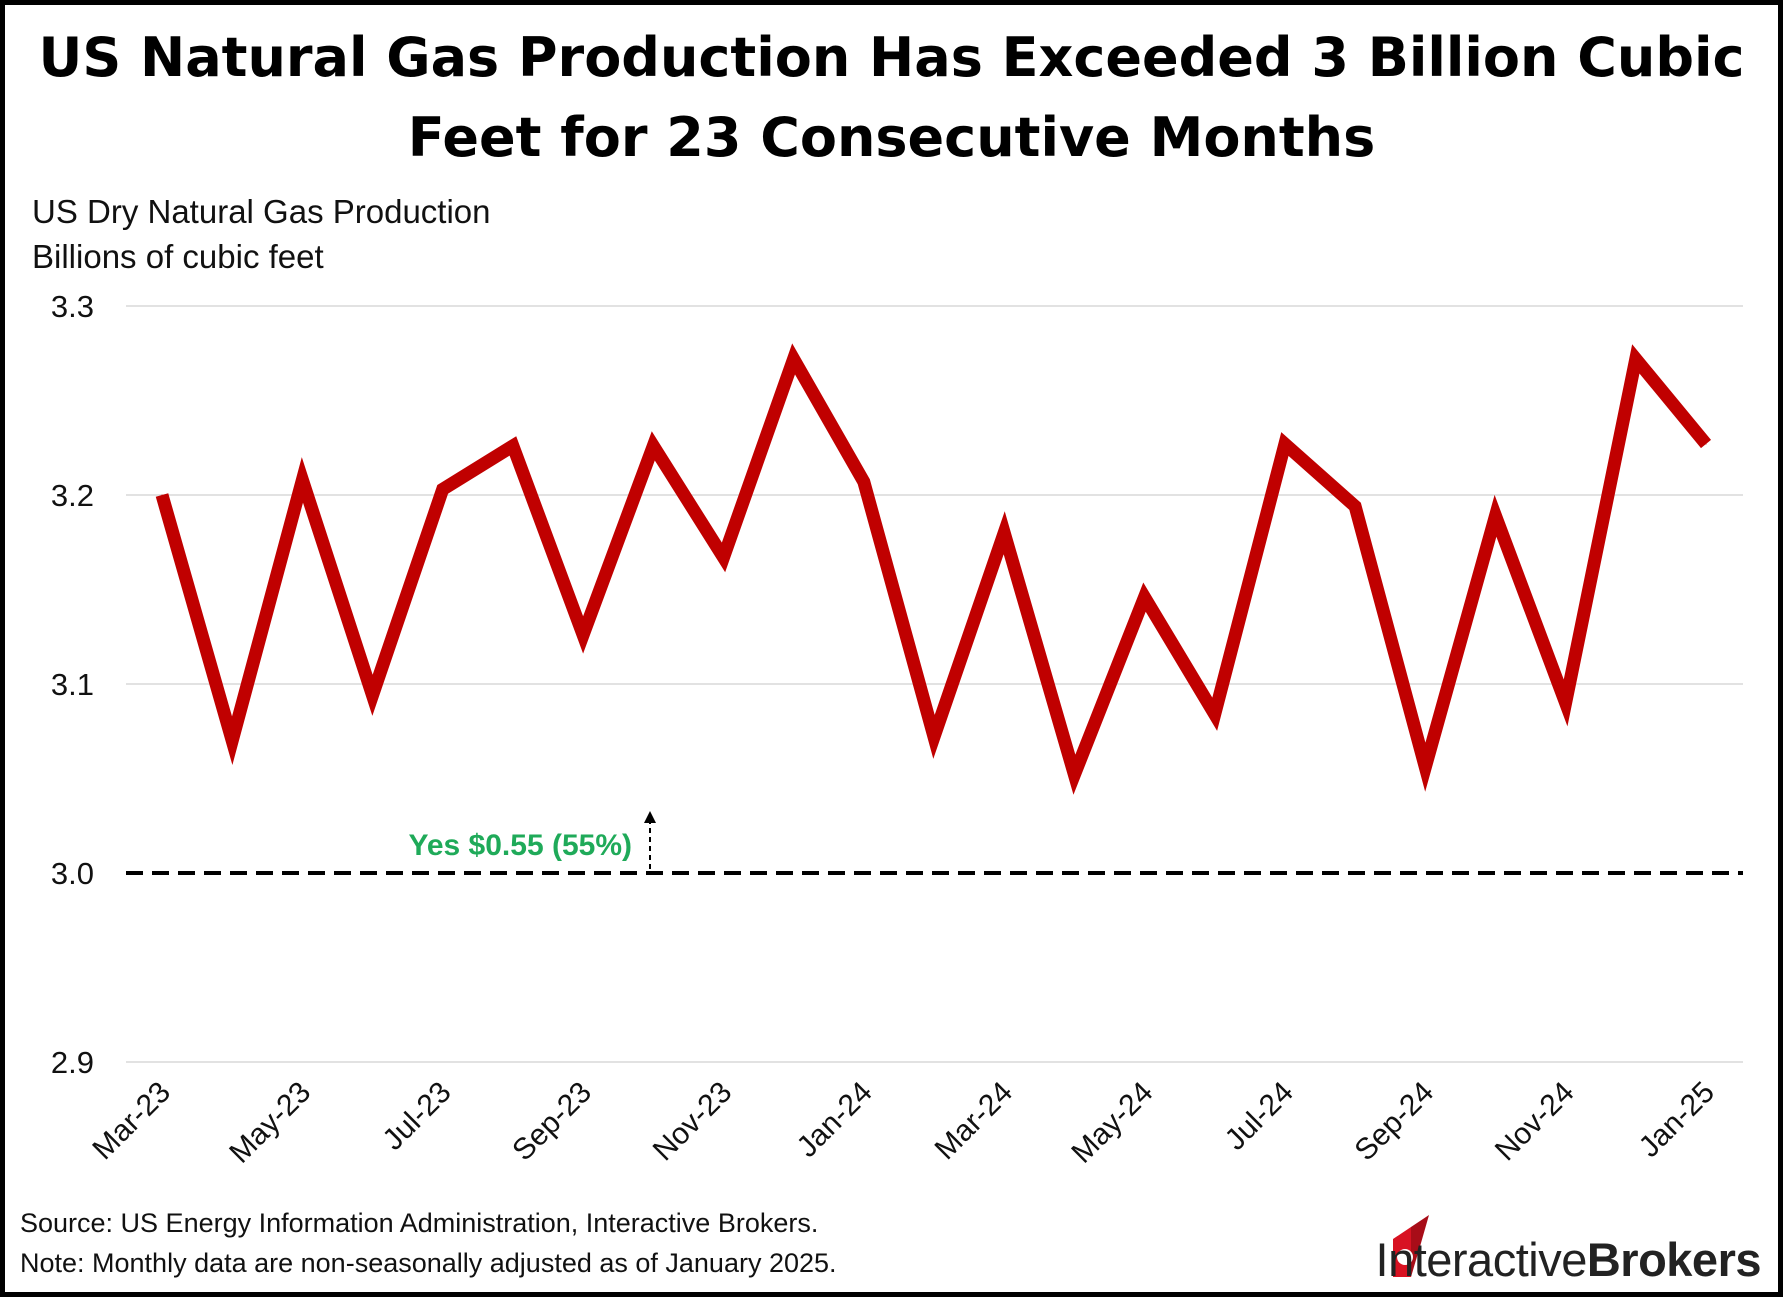 The width and height of the screenshot is (1783, 1297). I want to click on chart-subtitle-series: US Dry Natural Gas Production, so click(261, 211).